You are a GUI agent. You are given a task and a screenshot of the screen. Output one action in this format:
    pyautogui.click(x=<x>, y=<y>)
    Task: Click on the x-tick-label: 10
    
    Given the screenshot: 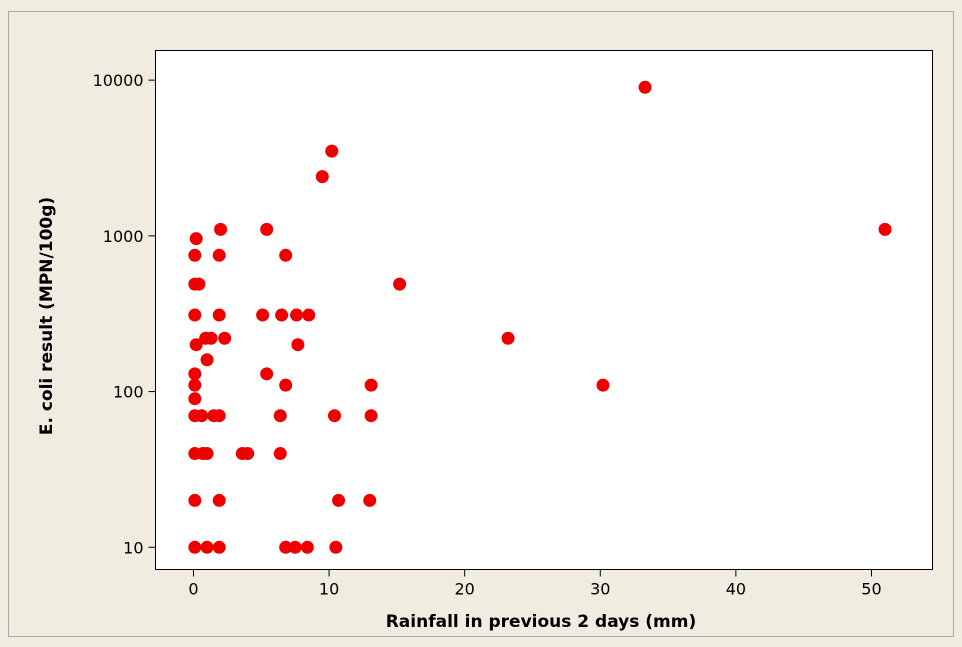 What is the action you would take?
    pyautogui.click(x=329, y=589)
    